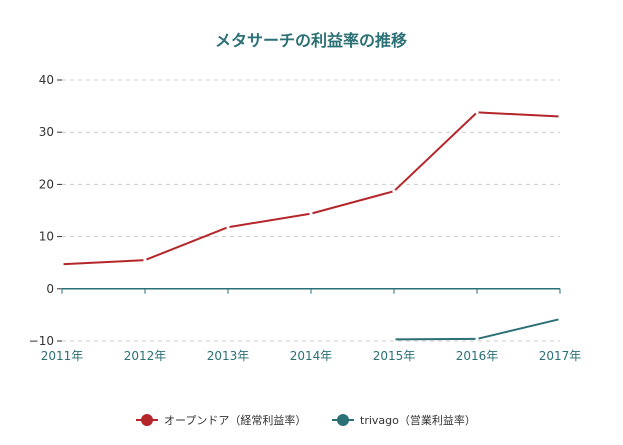 This screenshot has height=445, width=623. I want to click on y-tick-label: −10, so click(41, 341).